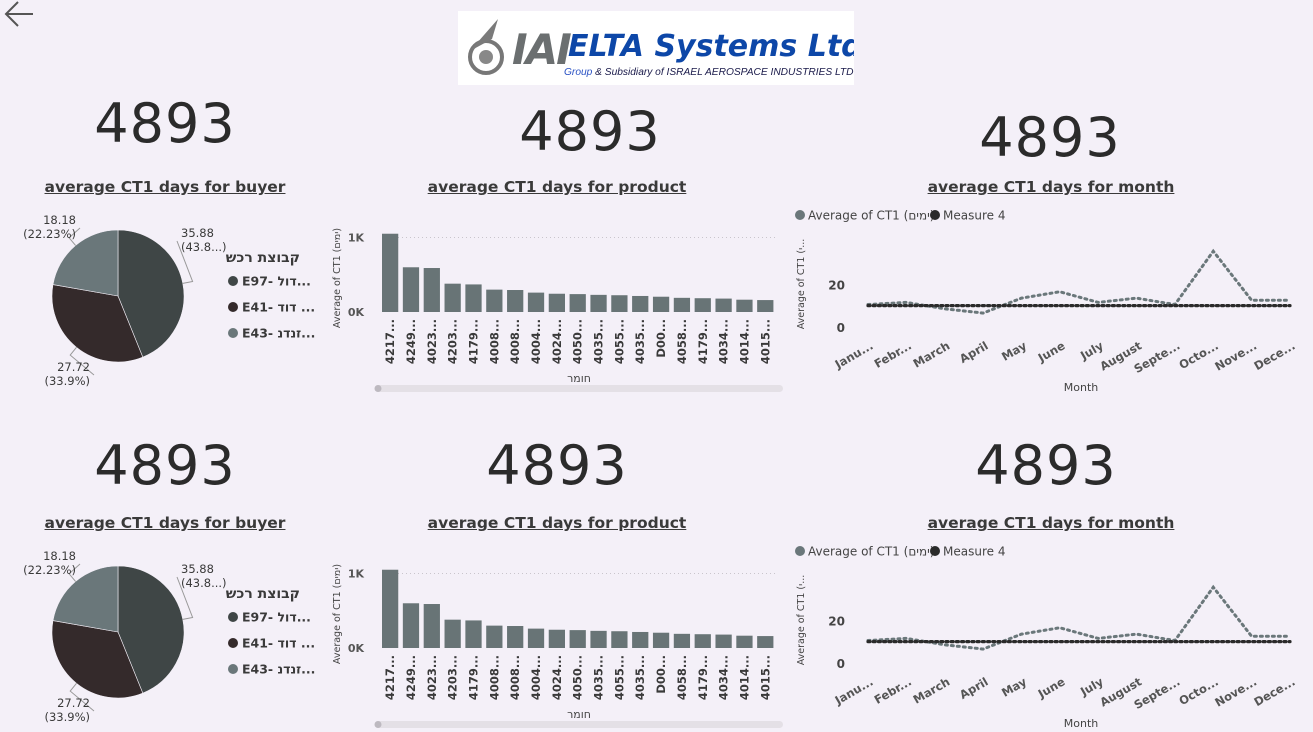 The image size is (1313, 732). Describe the element at coordinates (1051, 187) in the screenshot. I see `visual-title-month: average CT1 days for month` at that location.